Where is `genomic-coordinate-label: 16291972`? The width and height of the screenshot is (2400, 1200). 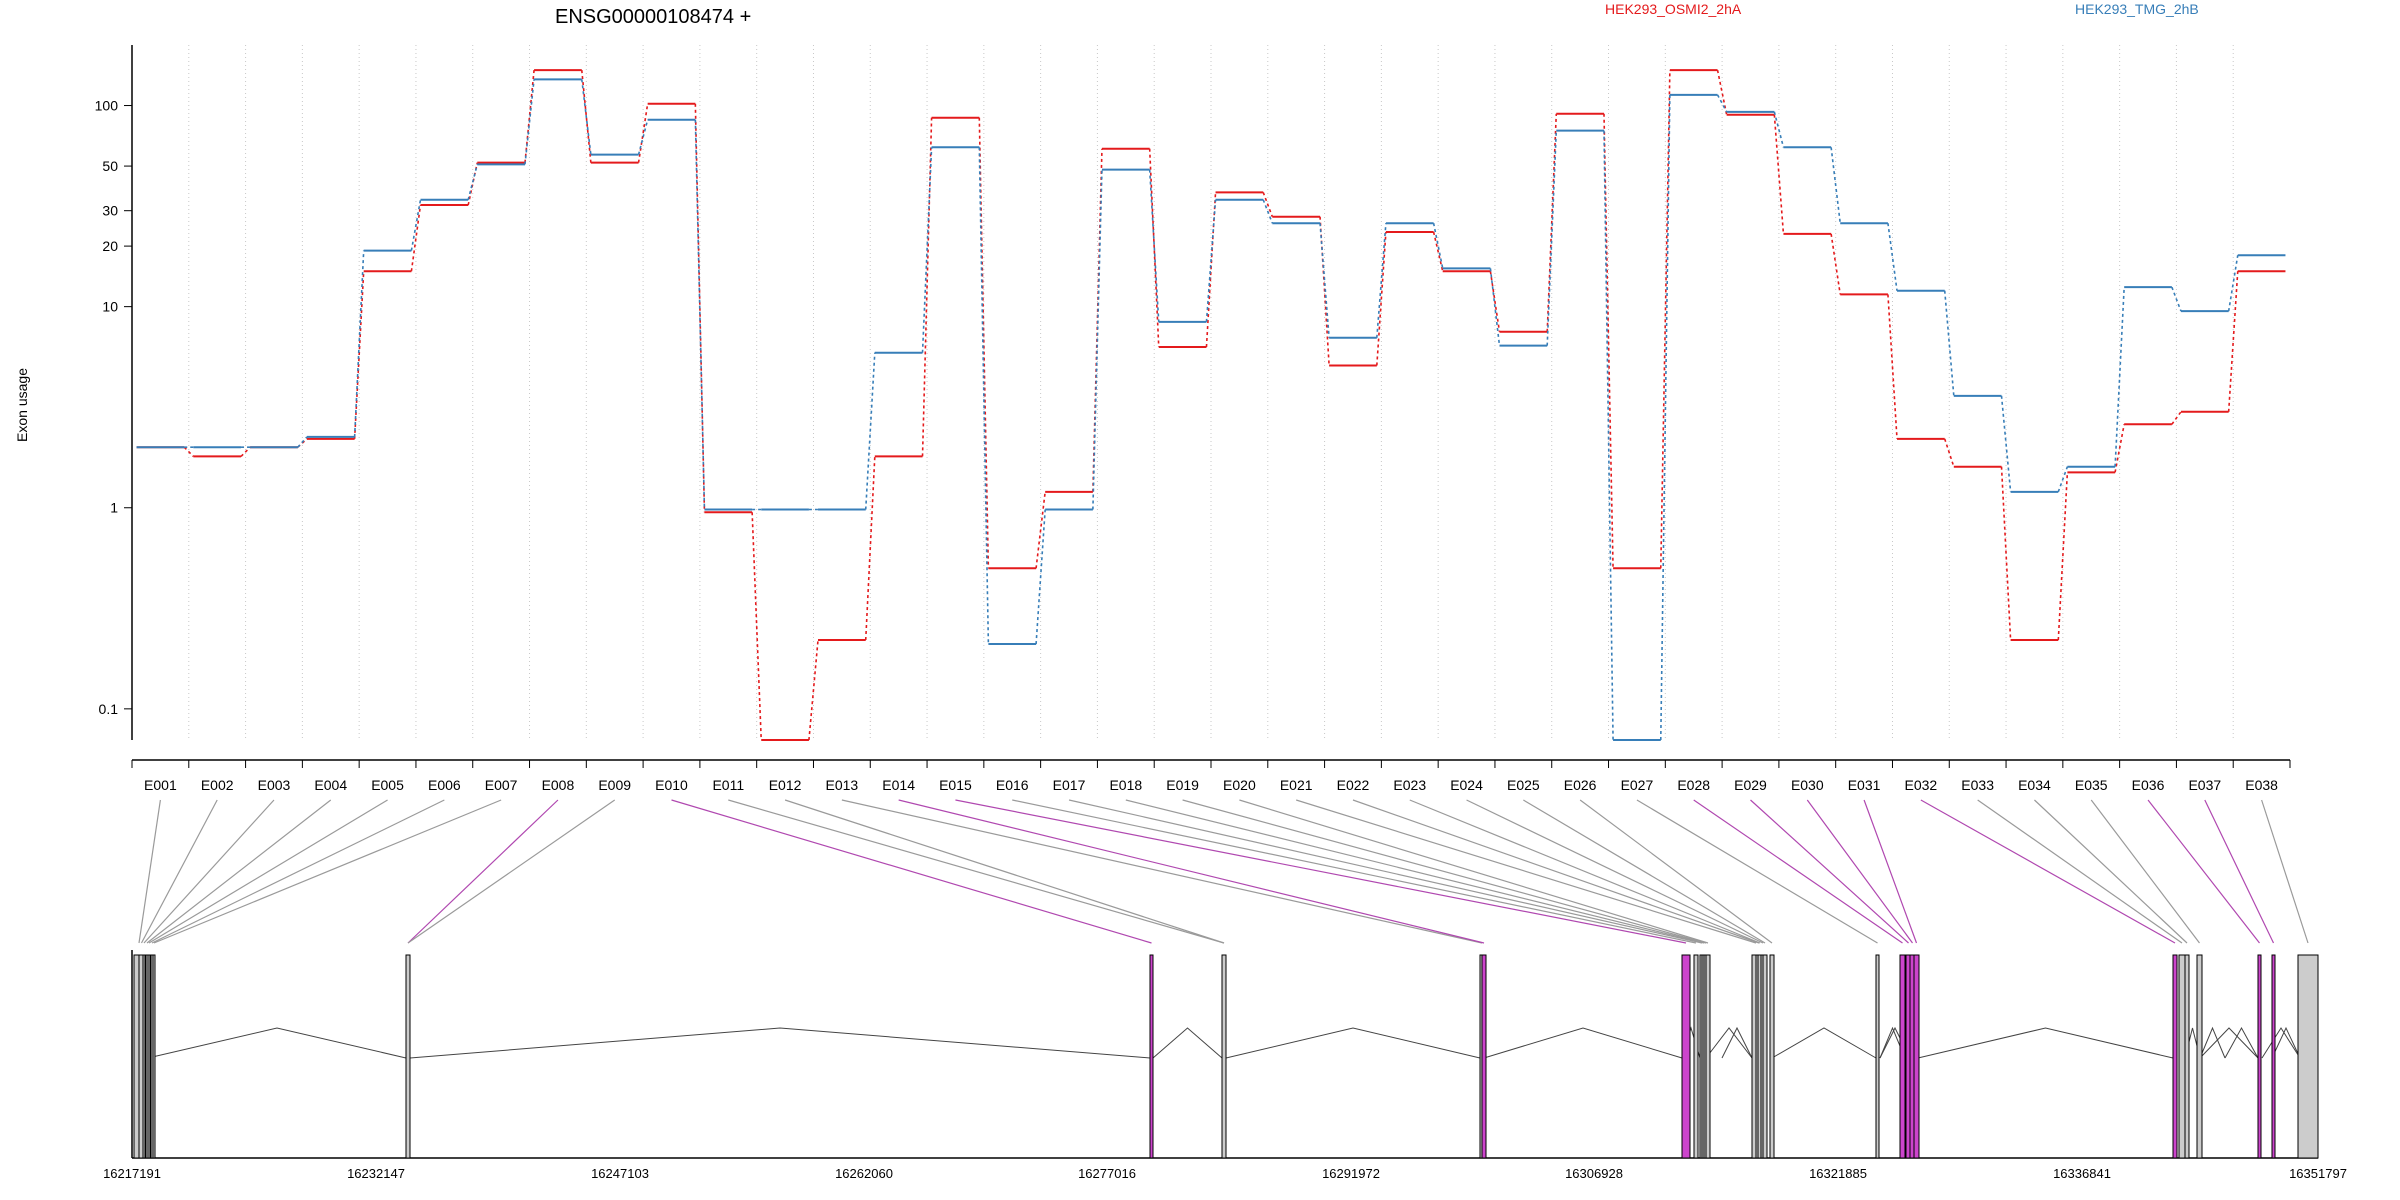 genomic-coordinate-label: 16291972 is located at coordinates (1351, 1173).